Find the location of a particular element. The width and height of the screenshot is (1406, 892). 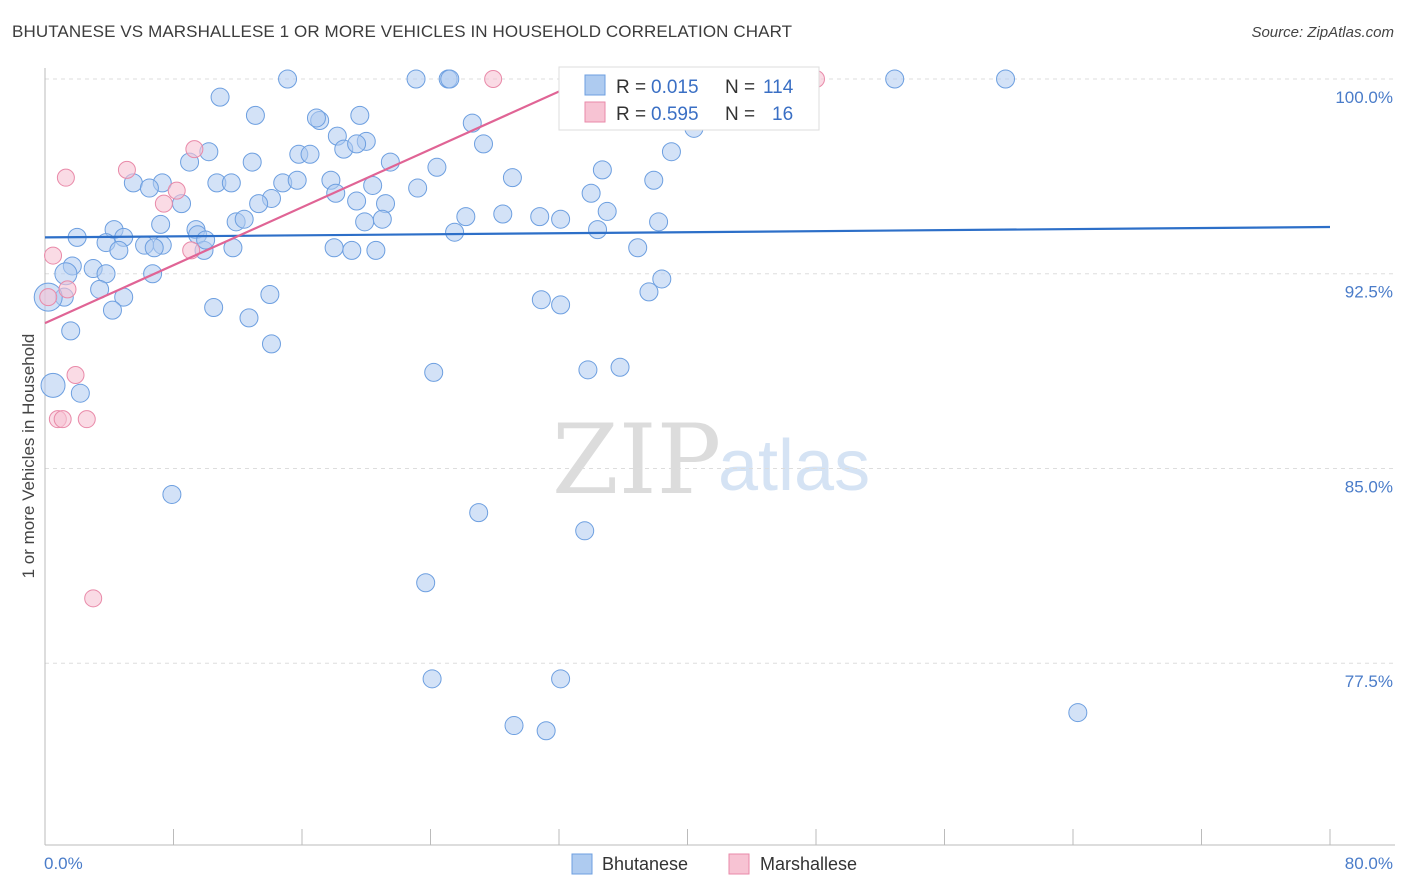

trend-line-bhutanese is located at coordinates (687, 232).